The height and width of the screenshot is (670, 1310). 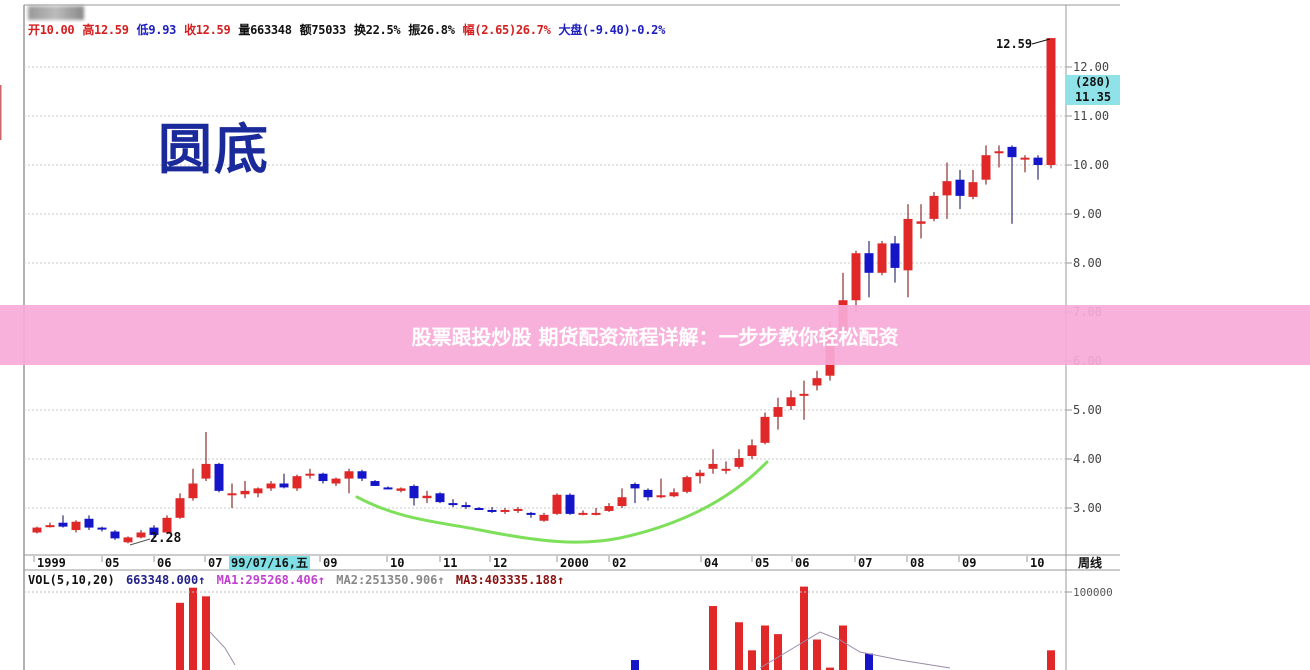 I want to click on volume-title: VOL(5,10,20), so click(x=71, y=580).